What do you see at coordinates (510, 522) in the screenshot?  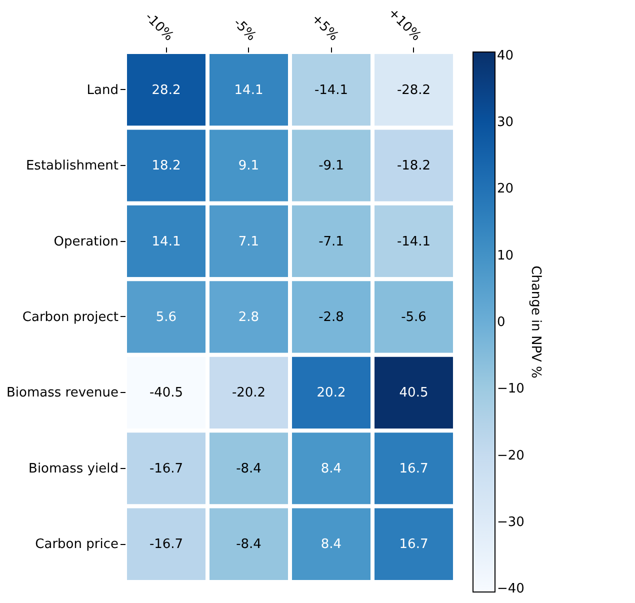 I see `color-bar-label: −30` at bounding box center [510, 522].